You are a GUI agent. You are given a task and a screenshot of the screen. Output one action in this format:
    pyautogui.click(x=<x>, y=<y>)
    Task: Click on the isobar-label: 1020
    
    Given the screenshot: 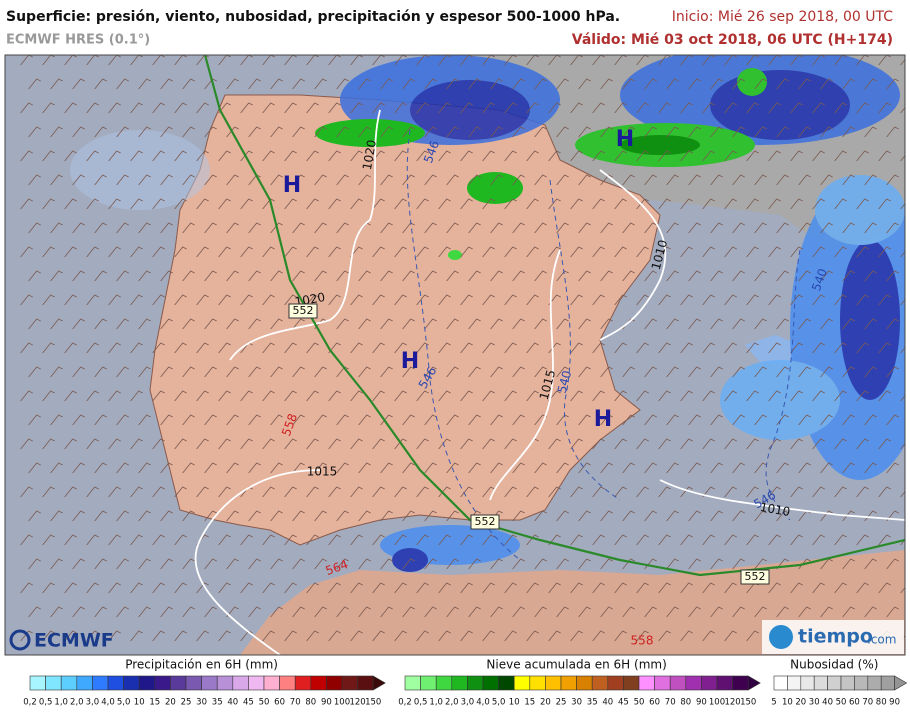 What is the action you would take?
    pyautogui.click(x=369, y=155)
    